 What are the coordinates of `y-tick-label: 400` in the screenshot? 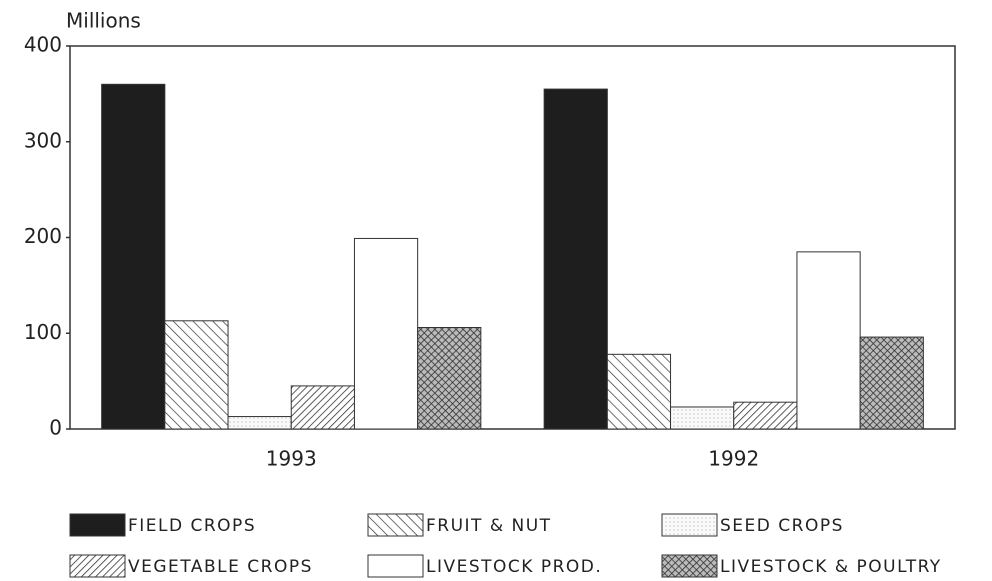 It's located at (43, 45).